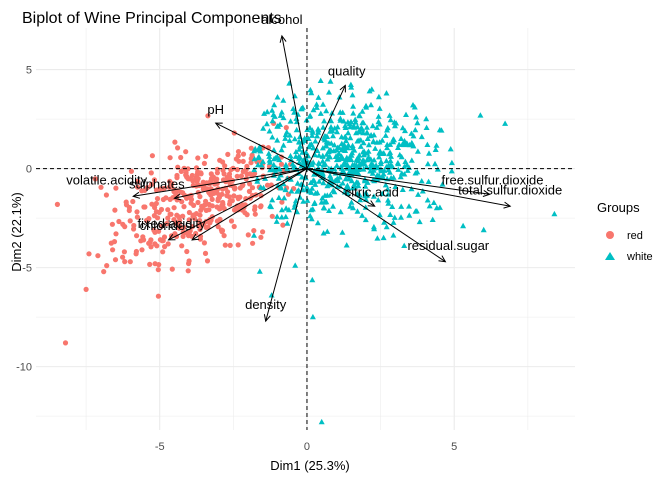 The image size is (672, 480). What do you see at coordinates (625, 231) in the screenshot?
I see `legend: Groups red white` at bounding box center [625, 231].